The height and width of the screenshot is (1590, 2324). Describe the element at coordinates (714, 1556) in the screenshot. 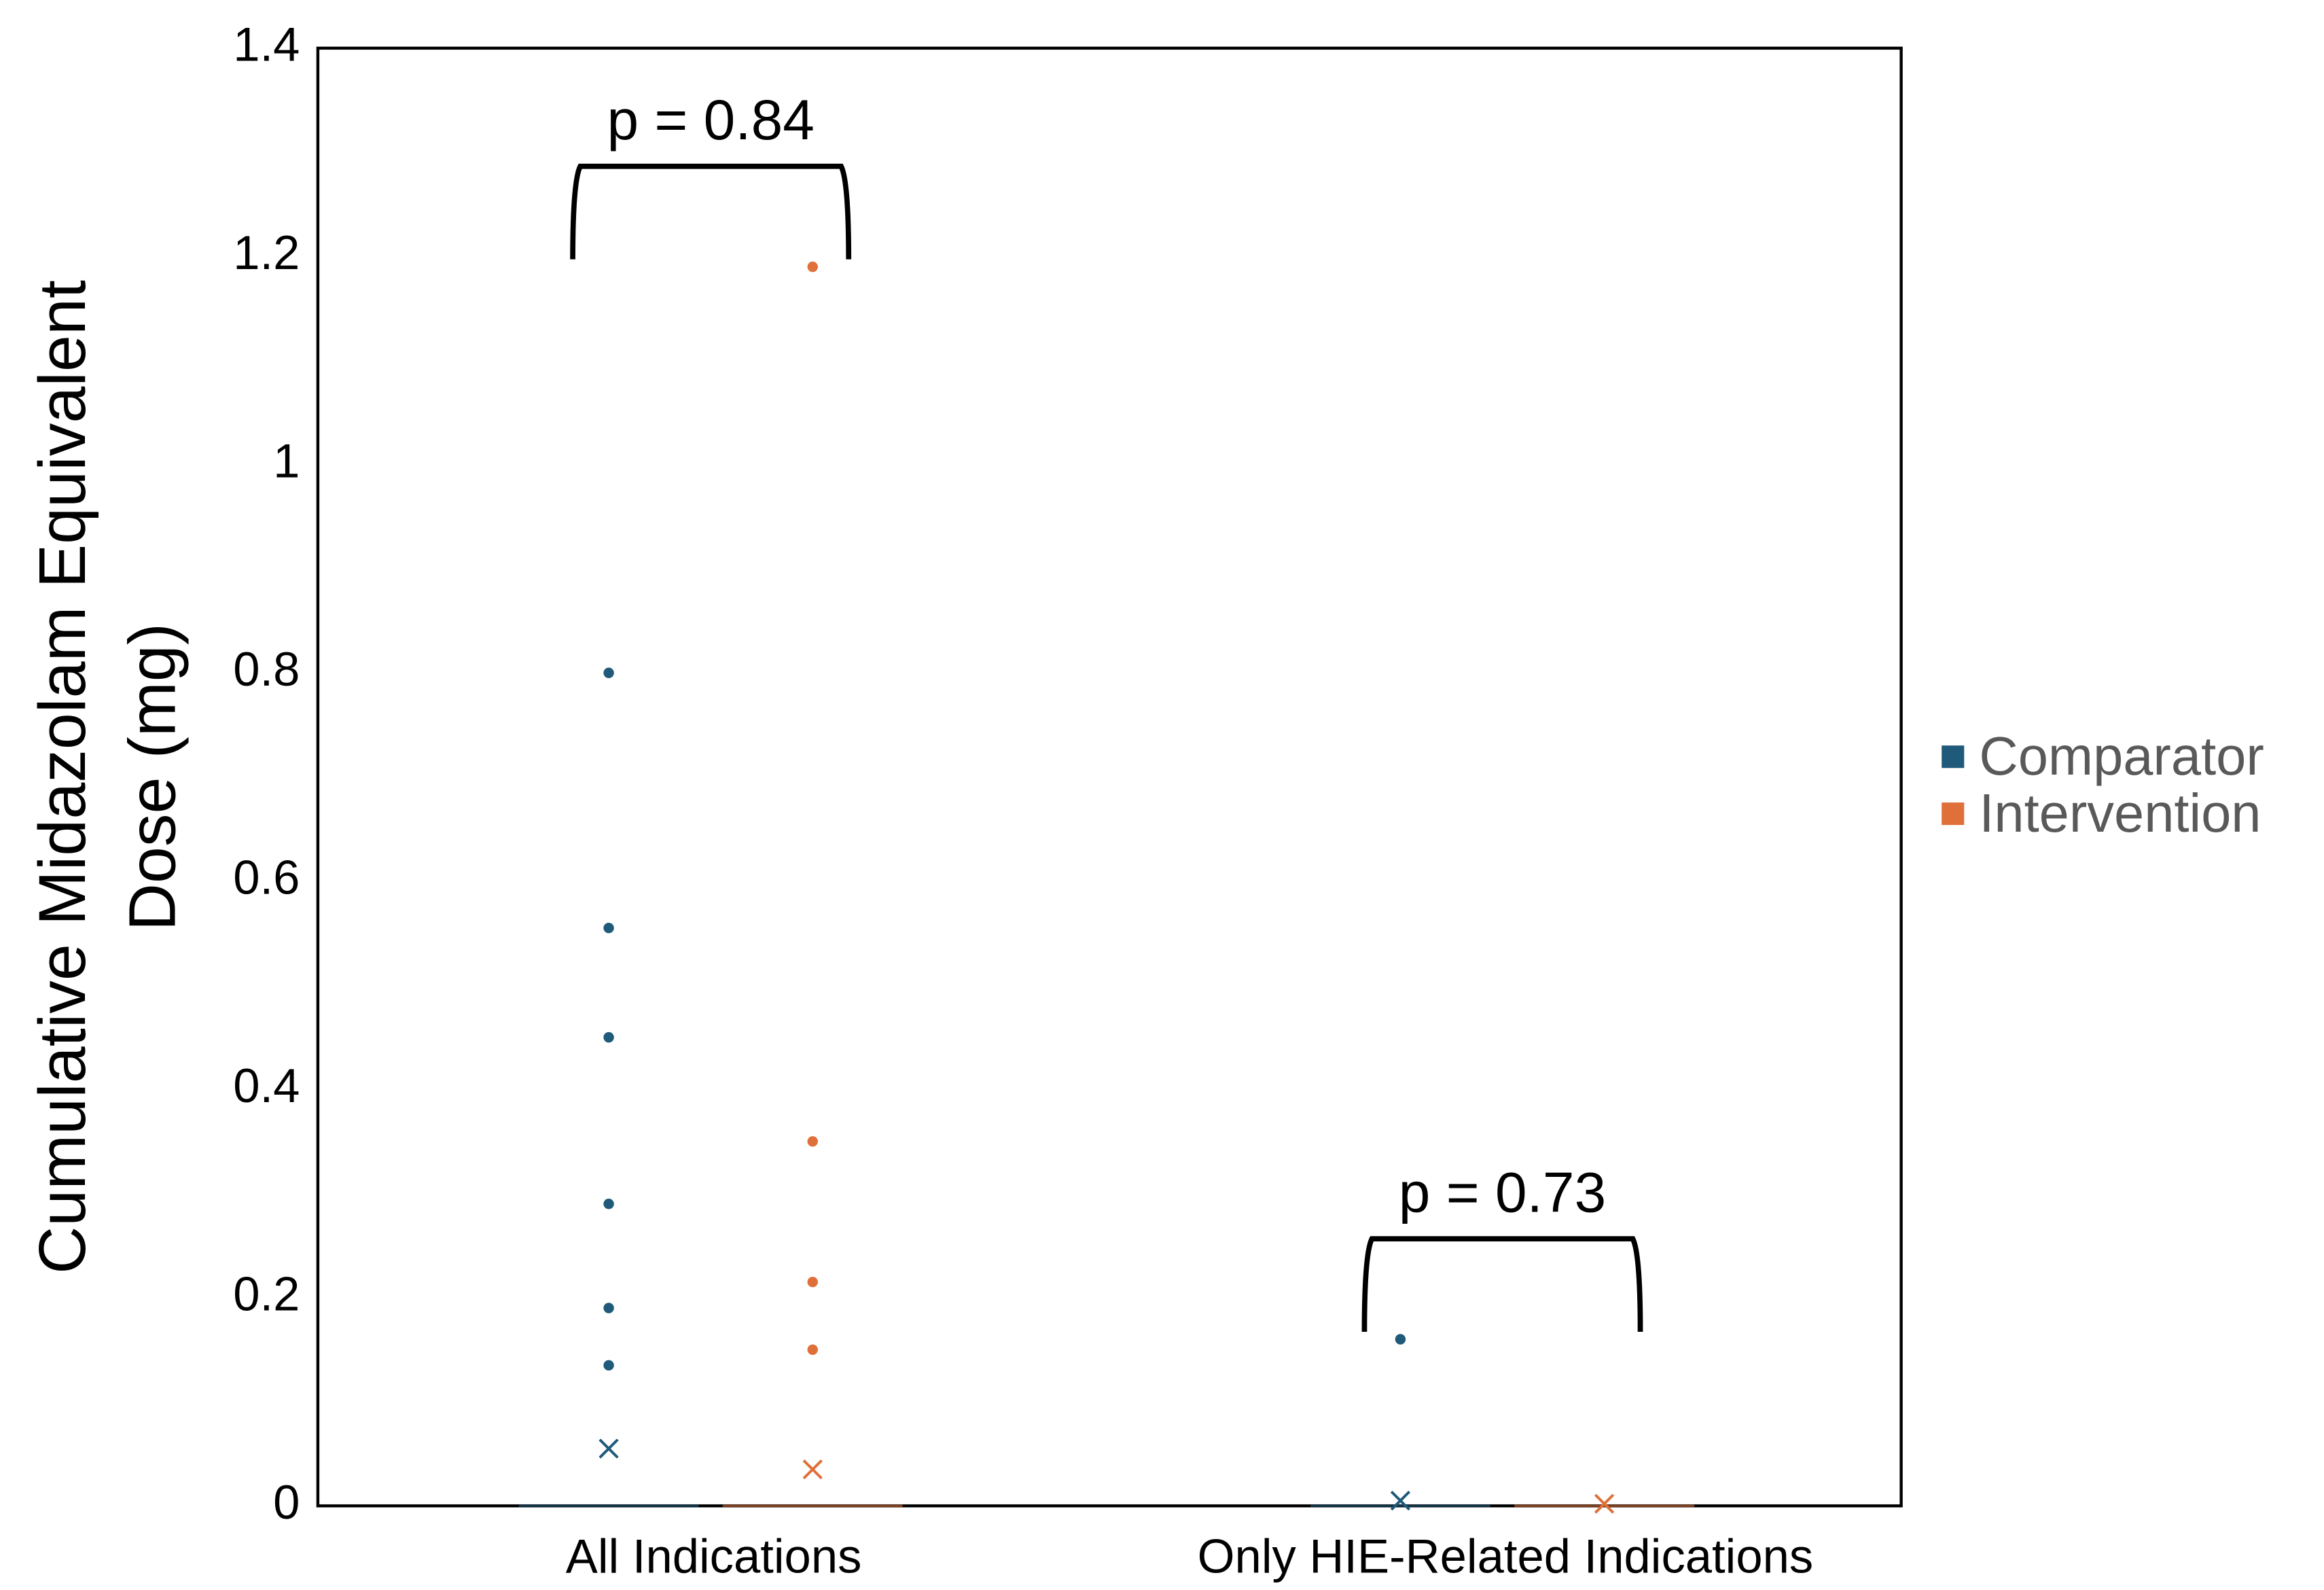

I see `x-tick-label: All Indications` at that location.